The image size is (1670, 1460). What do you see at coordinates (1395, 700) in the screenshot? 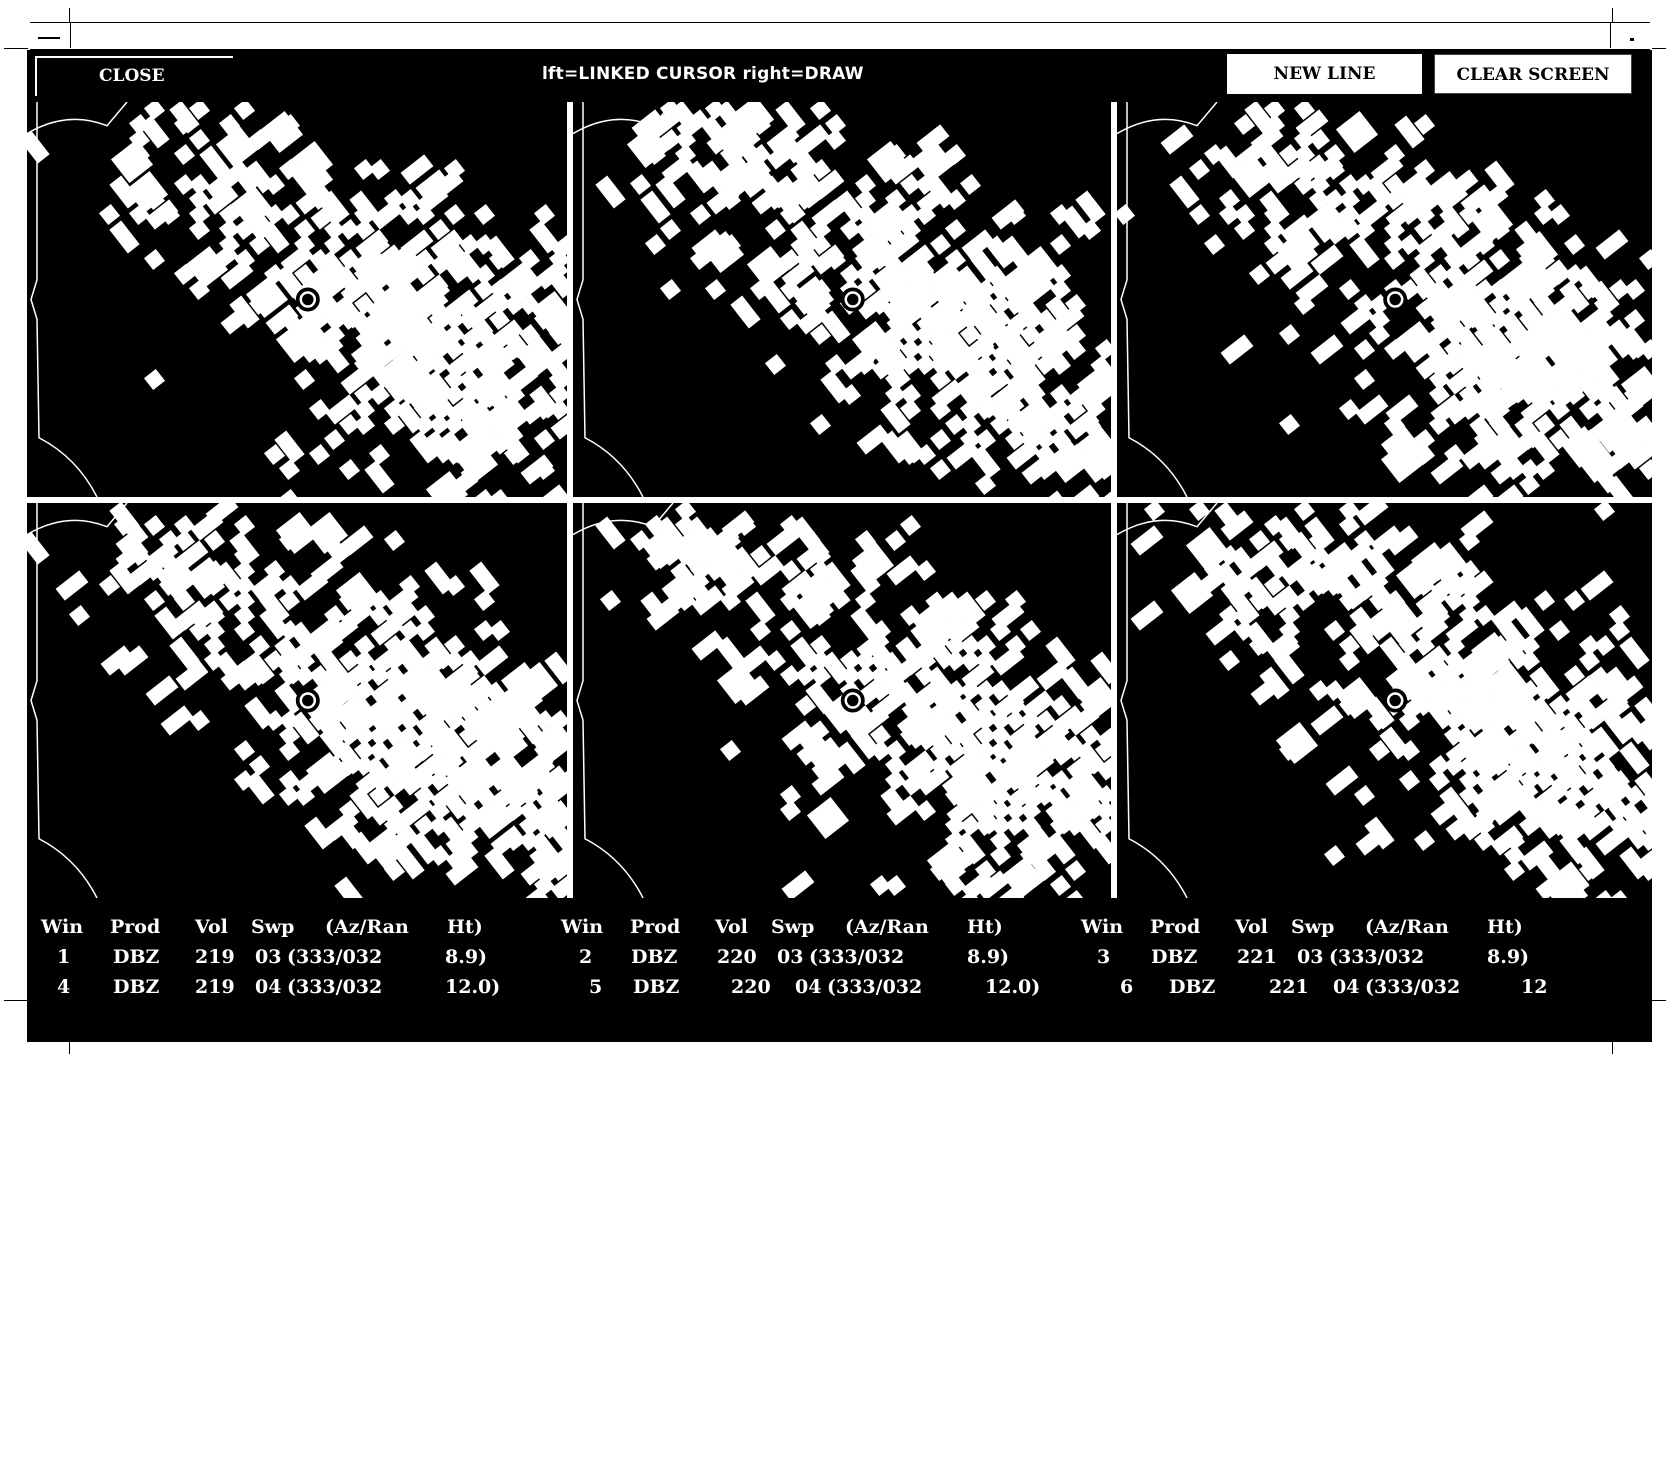
I see `cursor-circle-icon` at bounding box center [1395, 700].